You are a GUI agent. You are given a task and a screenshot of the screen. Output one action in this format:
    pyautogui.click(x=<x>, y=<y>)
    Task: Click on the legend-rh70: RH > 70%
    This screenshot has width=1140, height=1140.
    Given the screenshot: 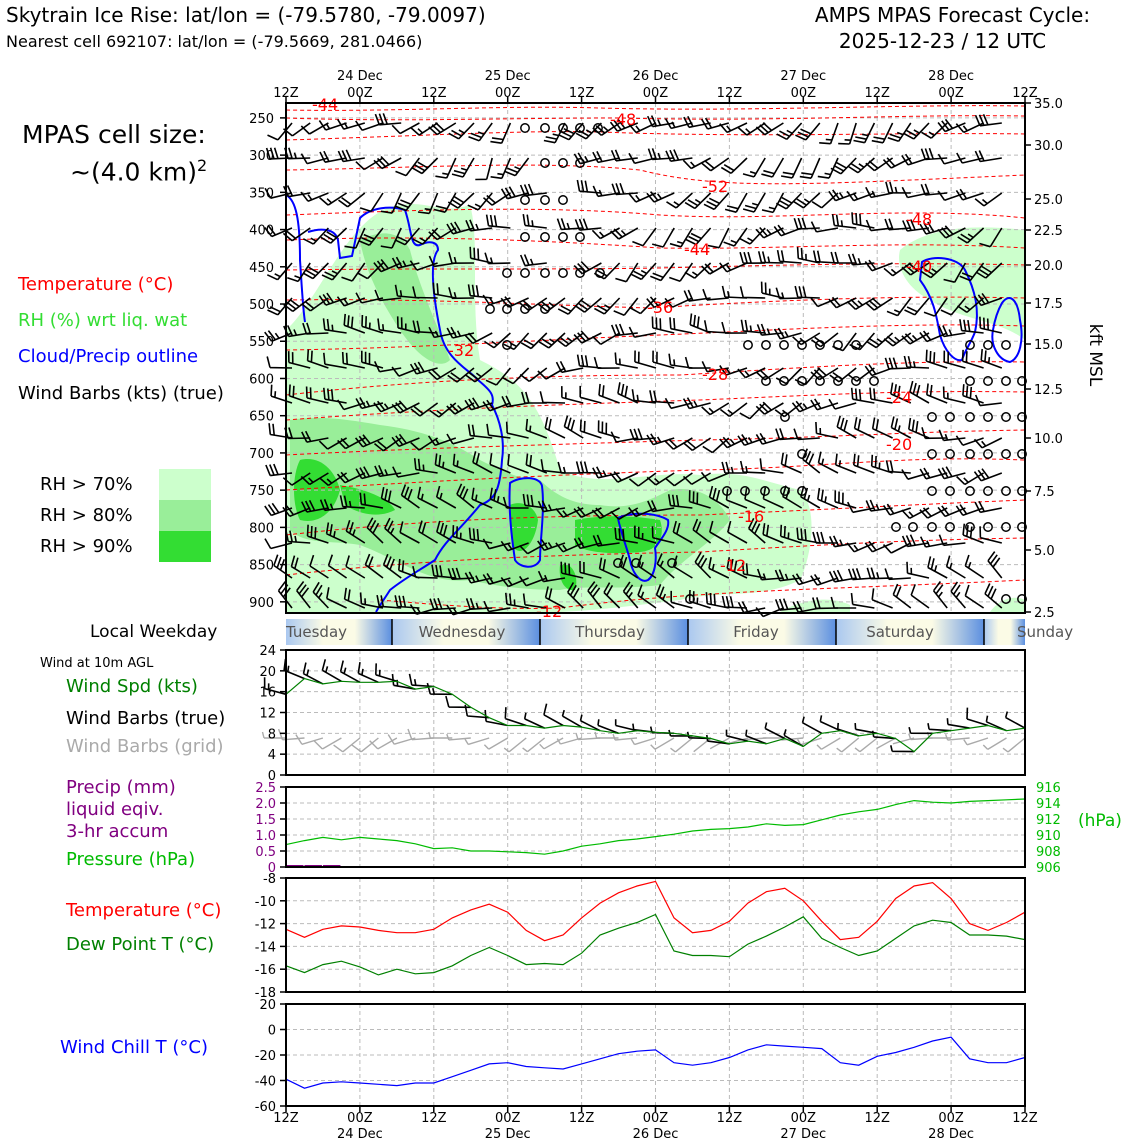 What is the action you would take?
    pyautogui.click(x=86, y=484)
    